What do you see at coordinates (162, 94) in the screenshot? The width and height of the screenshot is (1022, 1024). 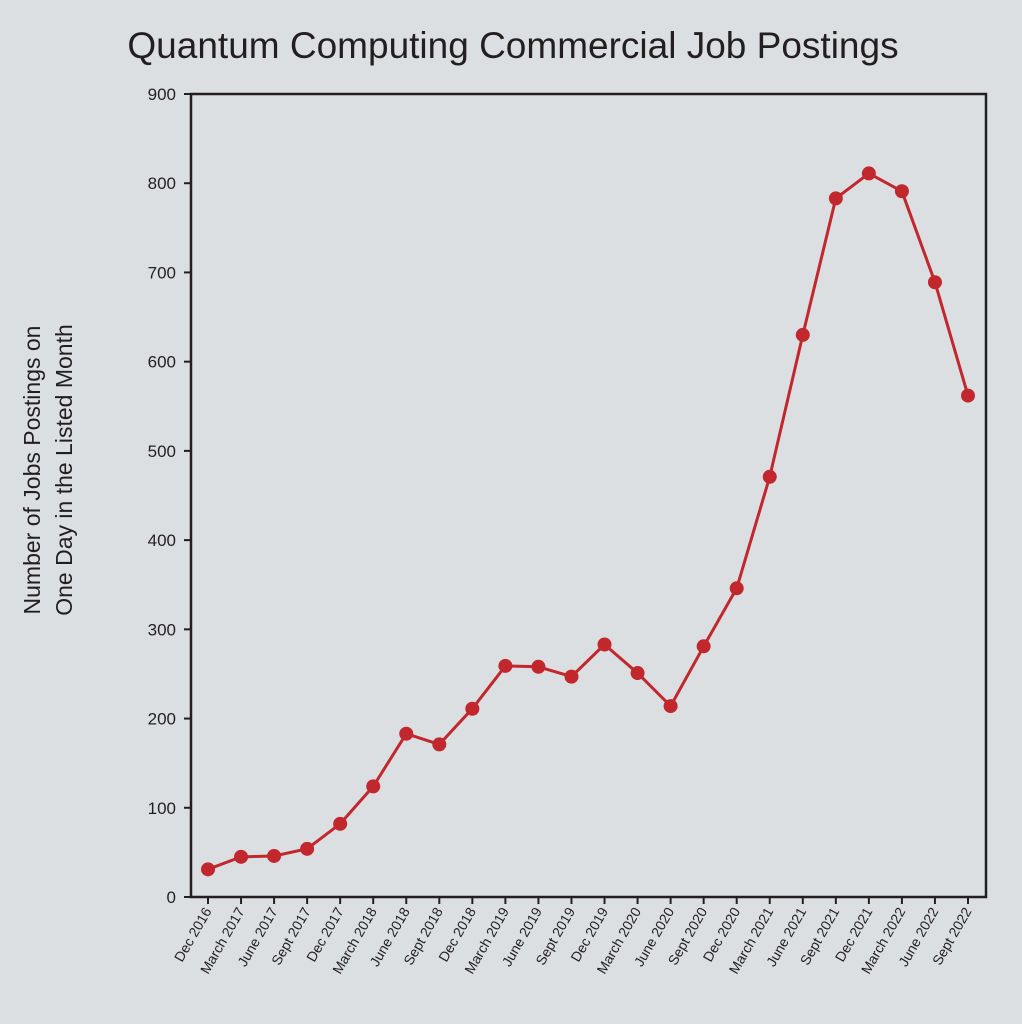 I see `y-tick-label: 900` at bounding box center [162, 94].